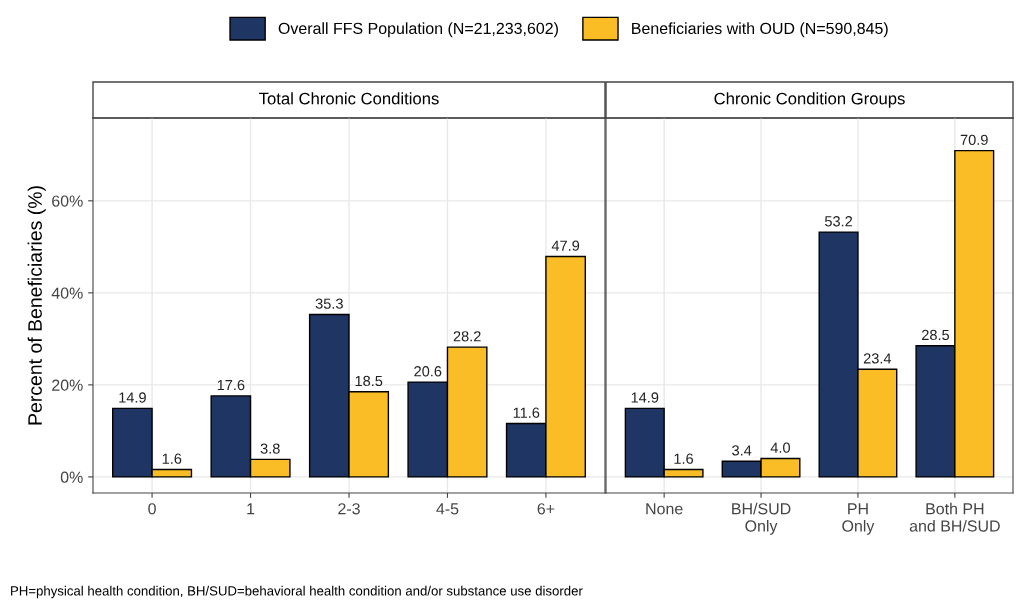  I want to click on data-label: 35.3, so click(329, 303).